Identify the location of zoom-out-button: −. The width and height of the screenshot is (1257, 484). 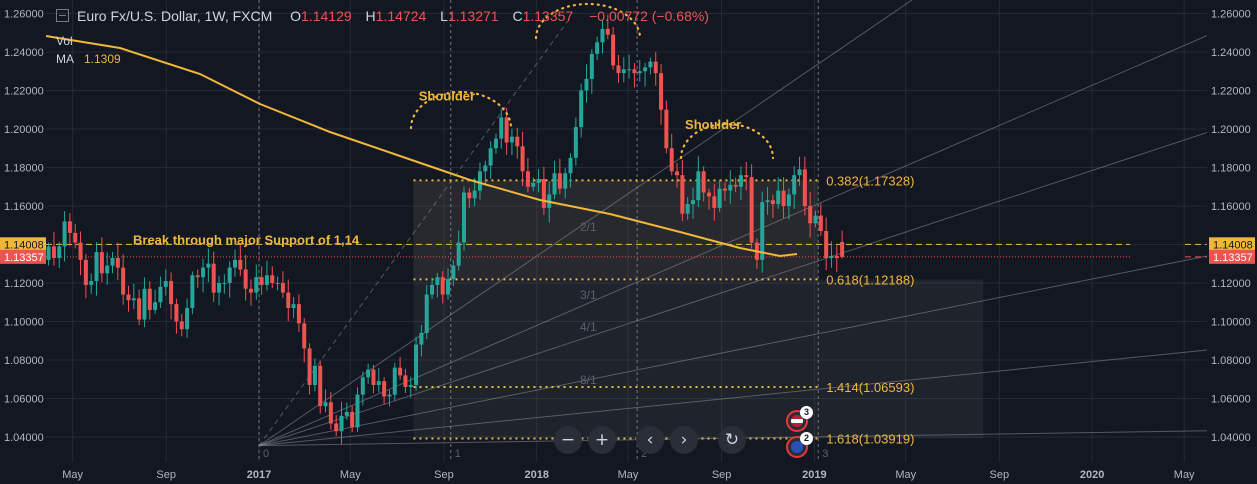
(568, 440).